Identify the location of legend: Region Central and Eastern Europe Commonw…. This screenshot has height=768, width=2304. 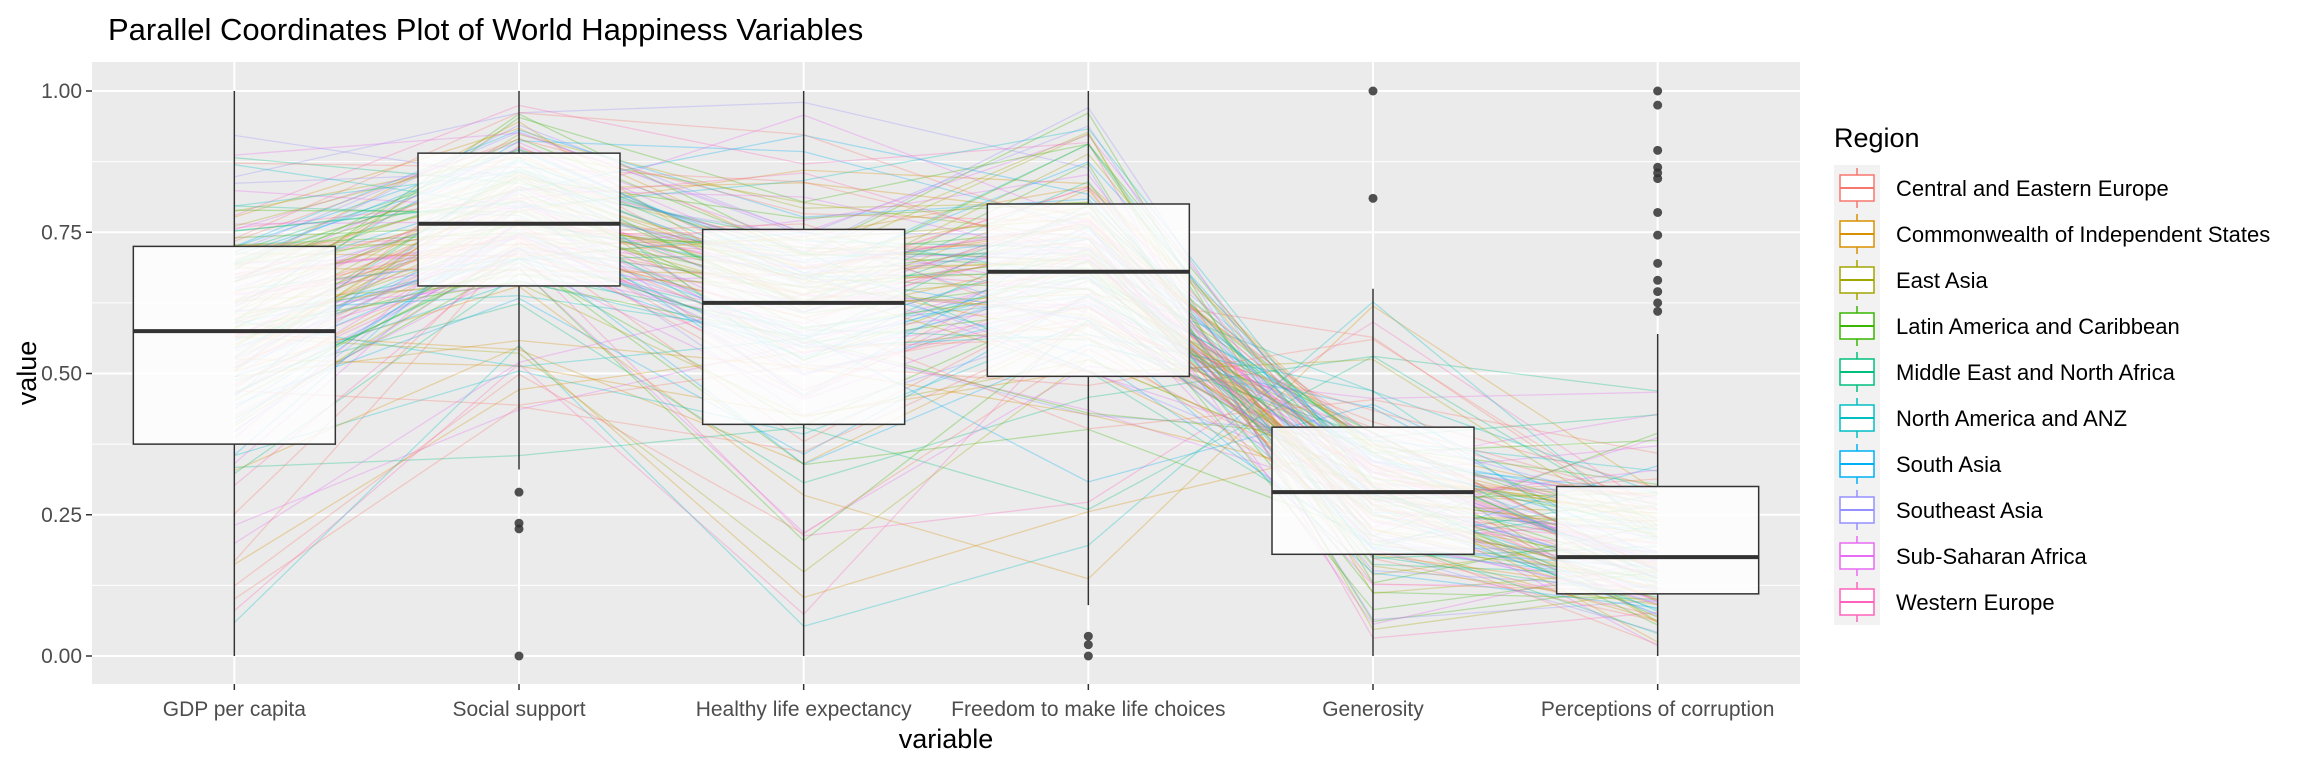
(2058, 374).